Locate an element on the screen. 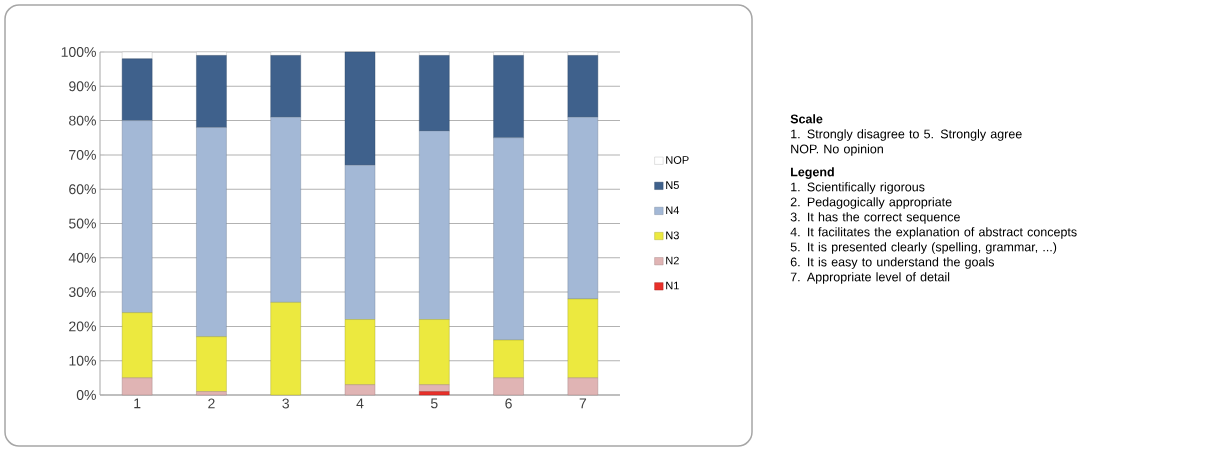 The height and width of the screenshot is (451, 1213). x-tick-label: 2 is located at coordinates (211, 403).